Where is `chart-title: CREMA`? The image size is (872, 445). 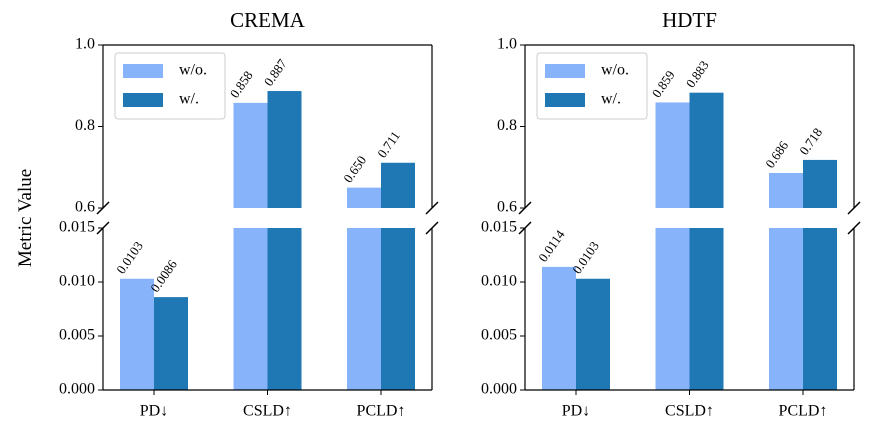 chart-title: CREMA is located at coordinates (268, 20).